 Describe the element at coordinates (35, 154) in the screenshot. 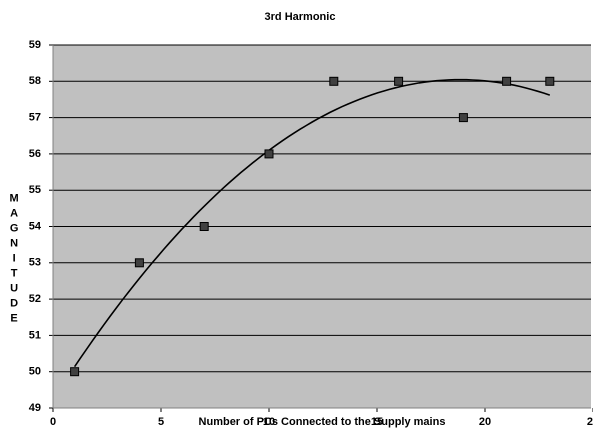

I see `y-tick-label: 56` at that location.